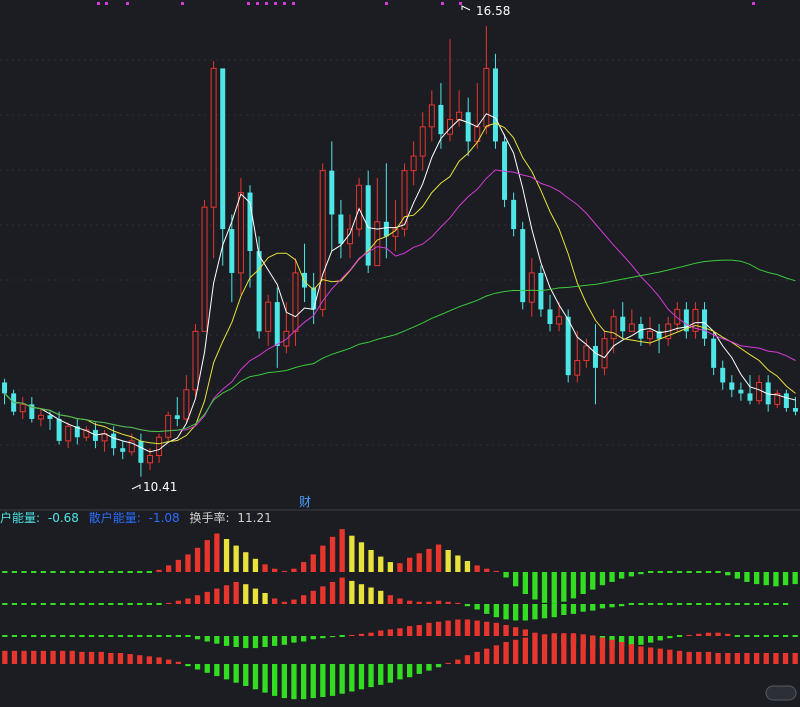 The image size is (800, 707). What do you see at coordinates (400, 566) in the screenshot?
I see `indicator-series` at bounding box center [400, 566].